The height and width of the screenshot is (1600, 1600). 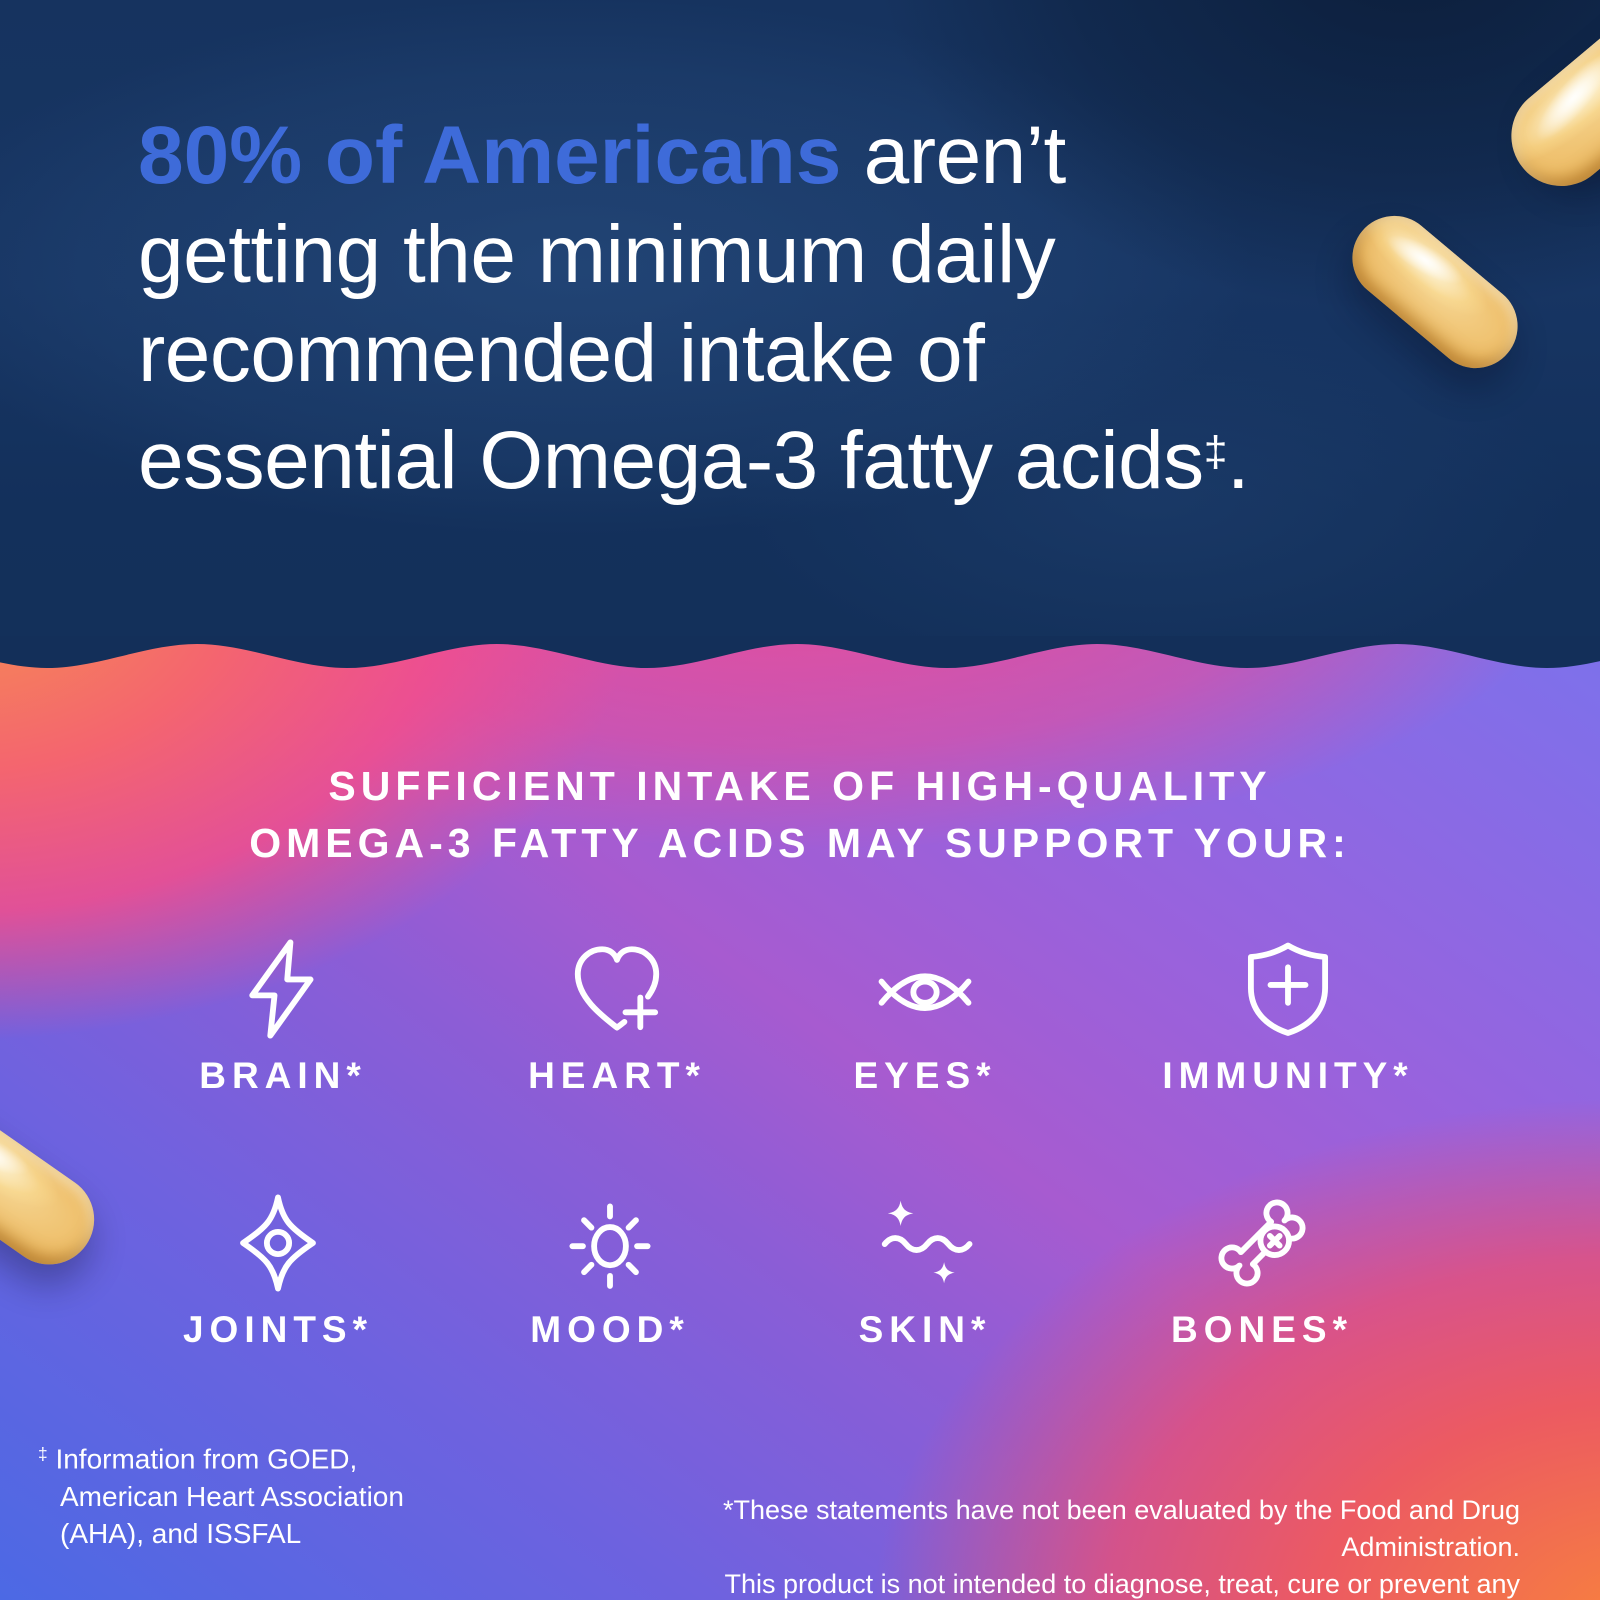 I want to click on benefit-label: BONES*, so click(x=1262, y=1329).